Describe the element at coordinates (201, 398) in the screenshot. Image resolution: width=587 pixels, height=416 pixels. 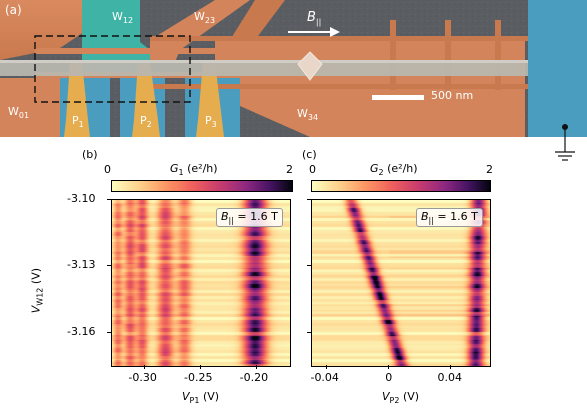
I see `xlabel-b: VP1 (V)` at that location.